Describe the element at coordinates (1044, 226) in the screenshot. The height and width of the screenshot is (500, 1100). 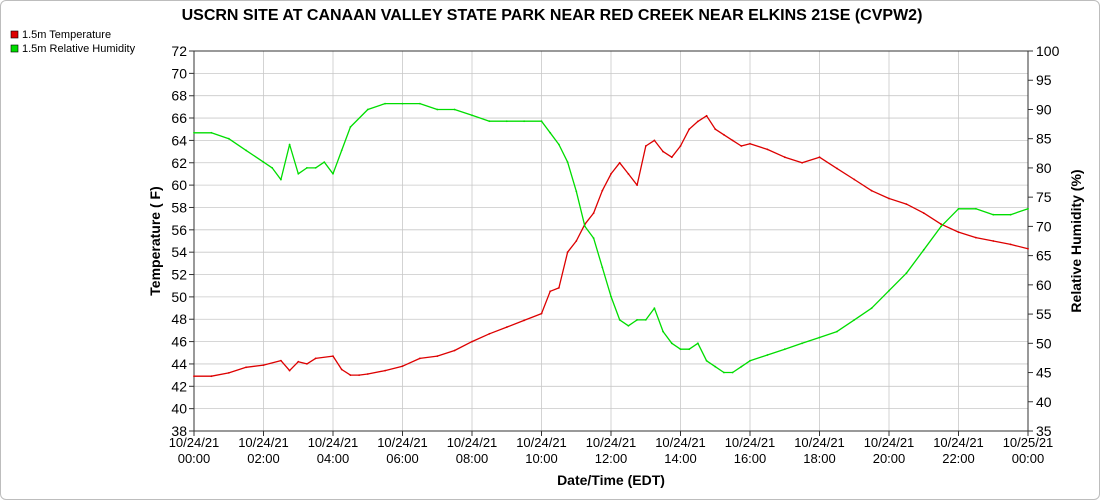
I see `y2-tick-label: 70` at that location.